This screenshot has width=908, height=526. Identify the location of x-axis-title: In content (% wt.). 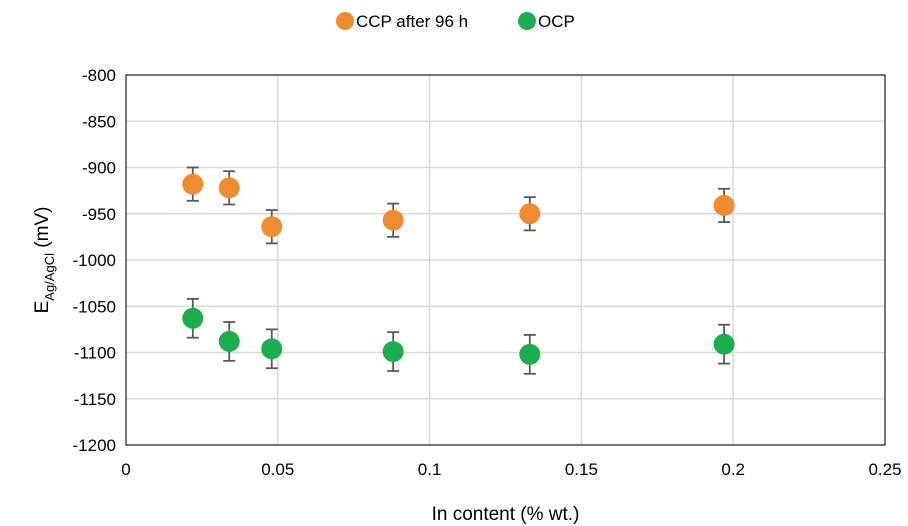
(506, 514).